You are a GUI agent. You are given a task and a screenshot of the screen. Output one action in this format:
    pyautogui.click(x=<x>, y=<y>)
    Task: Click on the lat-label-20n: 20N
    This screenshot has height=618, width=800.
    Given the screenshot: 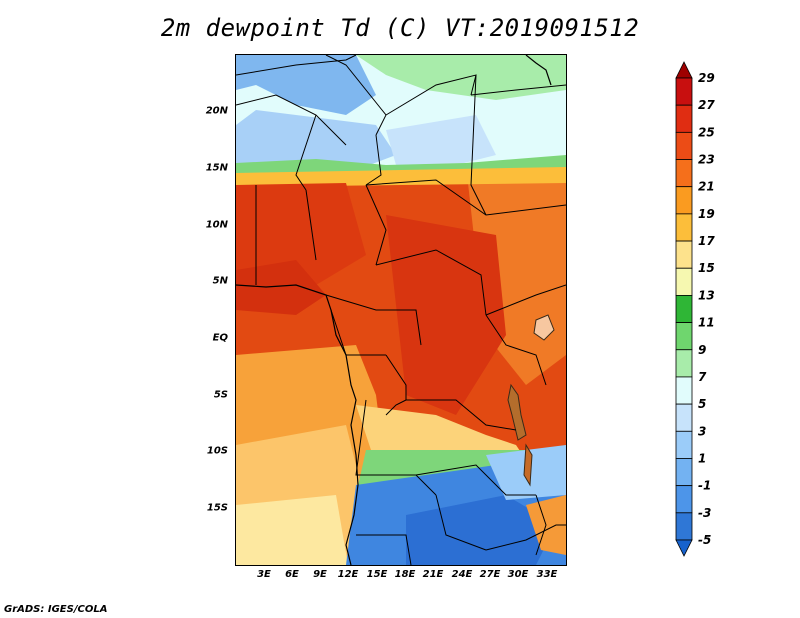 What is the action you would take?
    pyautogui.click(x=216, y=111)
    